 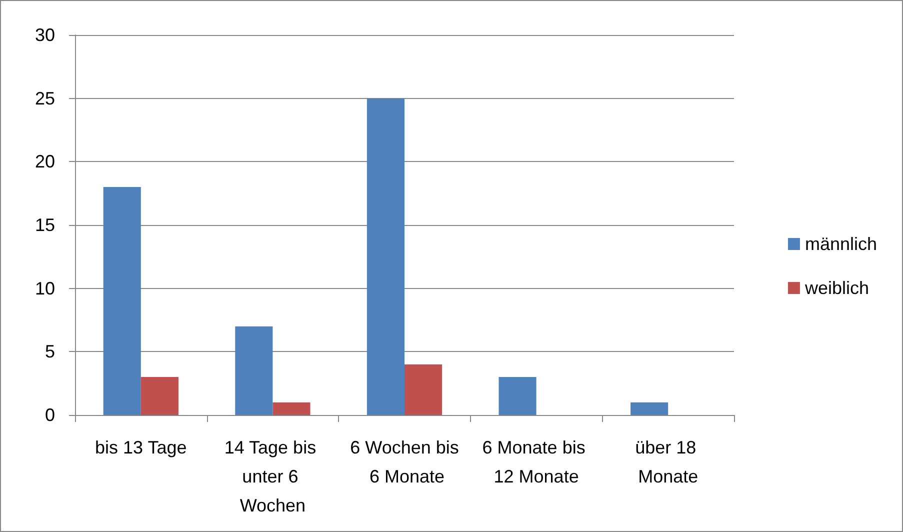 I want to click on legend-label: männlich, so click(x=841, y=244).